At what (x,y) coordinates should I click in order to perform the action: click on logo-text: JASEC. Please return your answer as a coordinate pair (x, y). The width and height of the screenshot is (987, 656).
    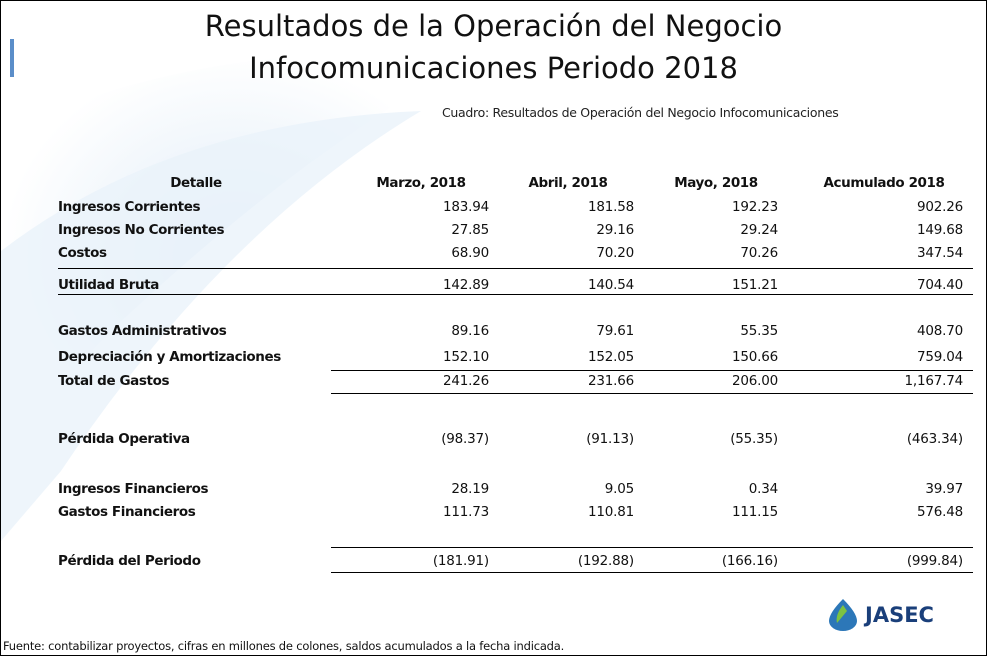
    Looking at the image, I should click on (898, 615).